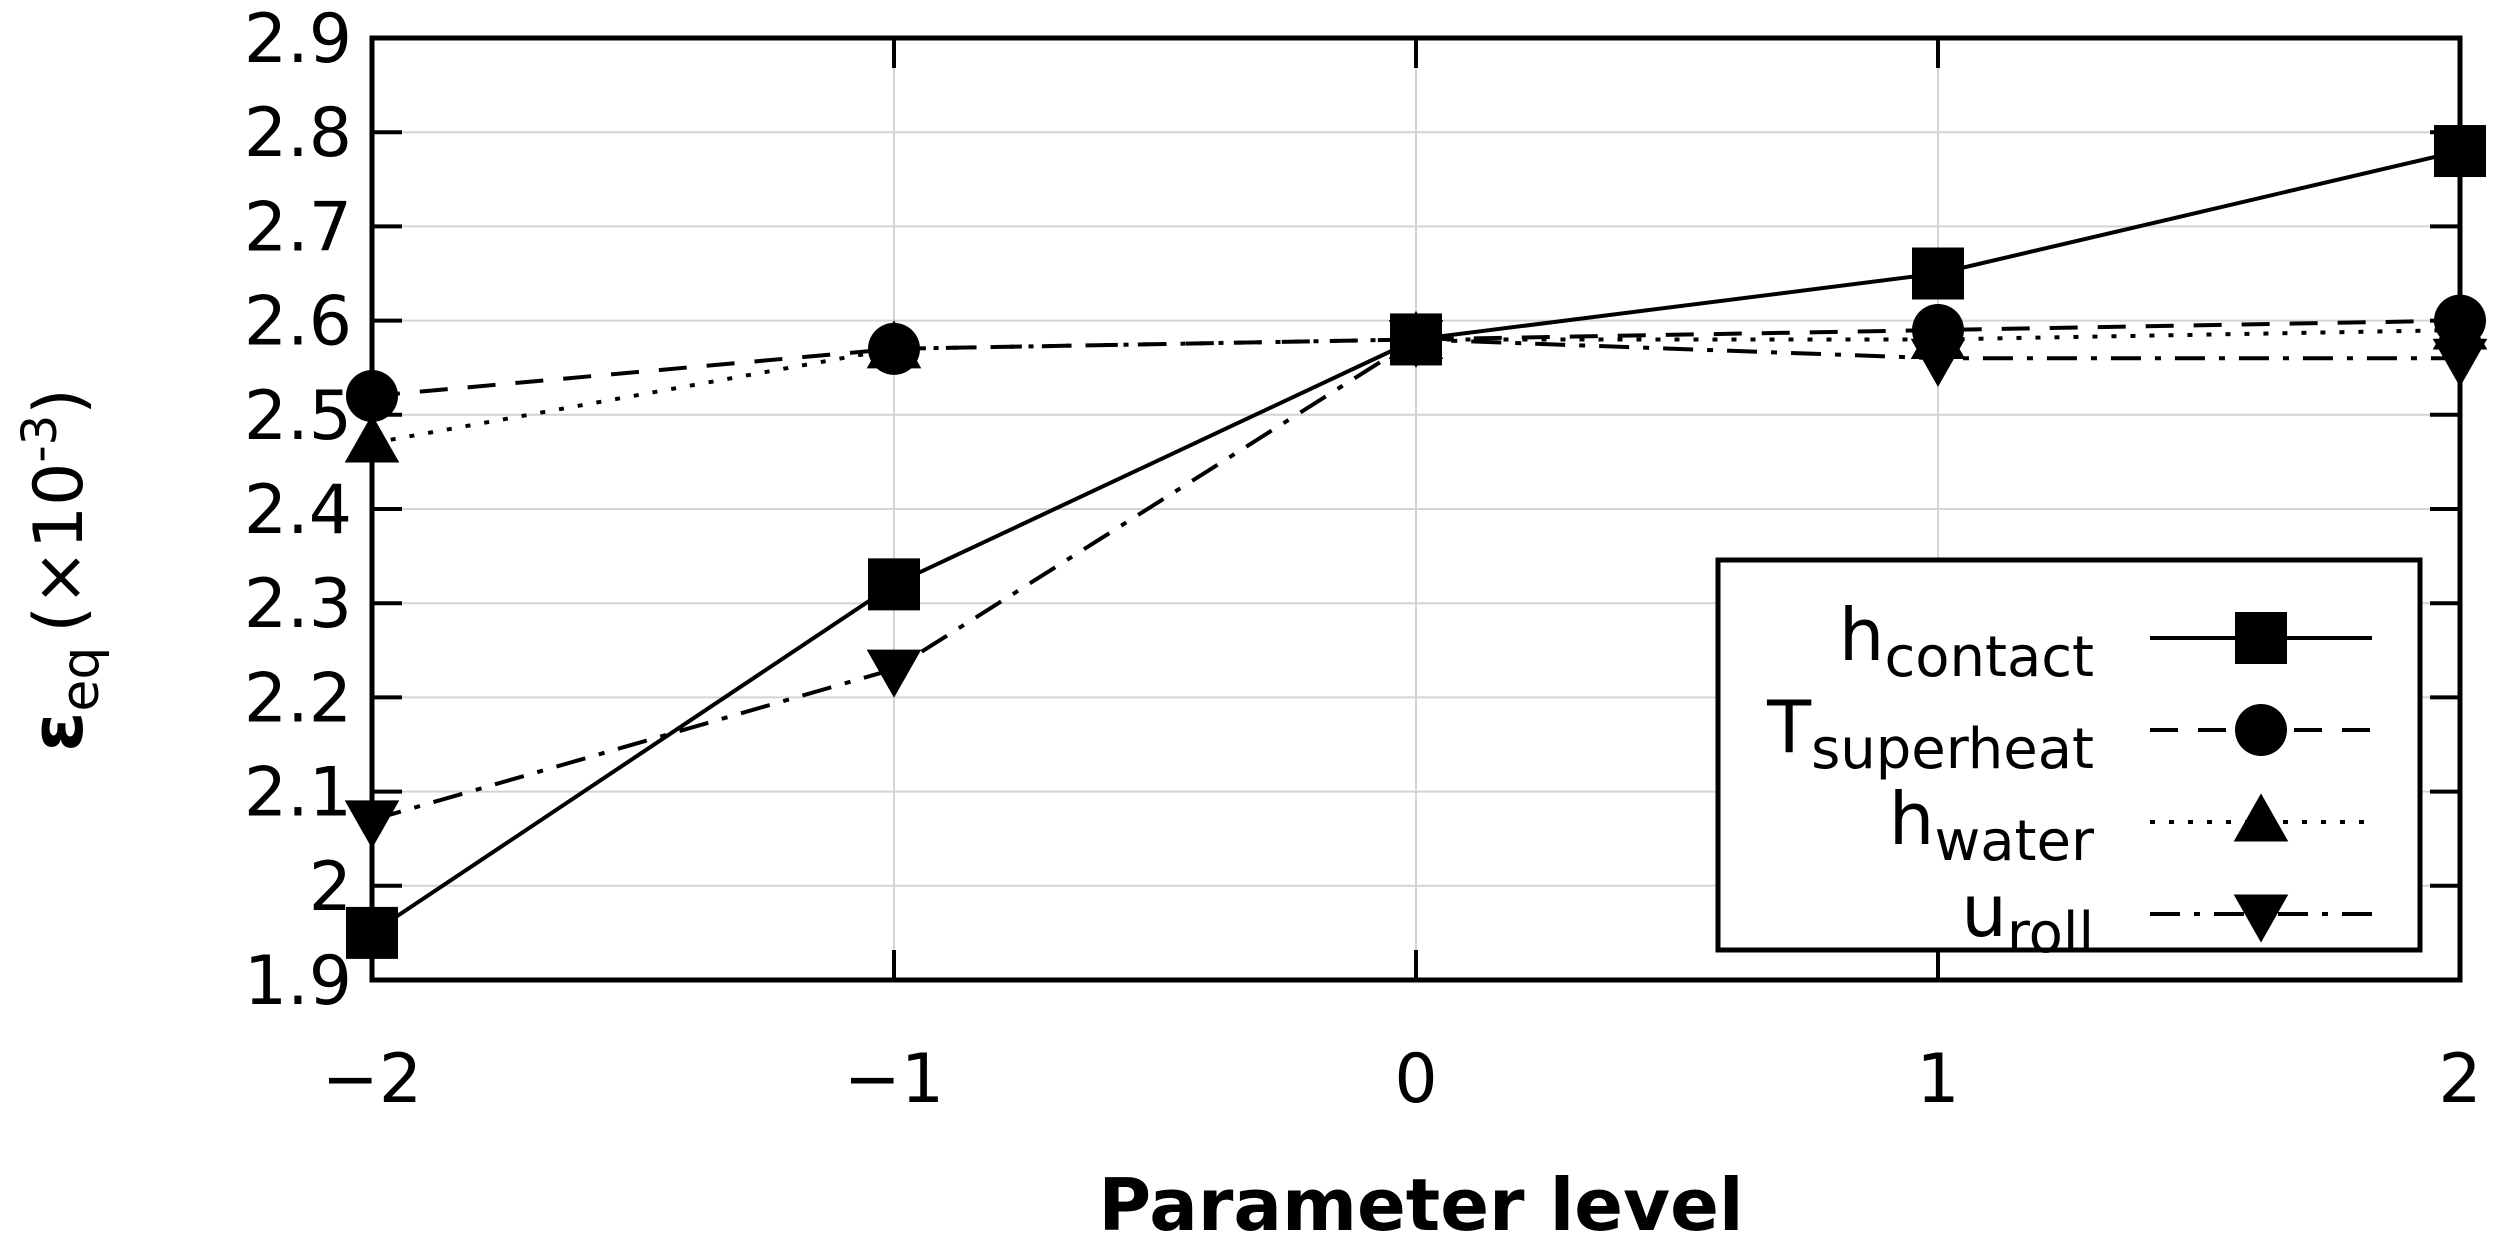 The image size is (2503, 1241). I want to click on legend-entry: uroll, so click(2166, 917).